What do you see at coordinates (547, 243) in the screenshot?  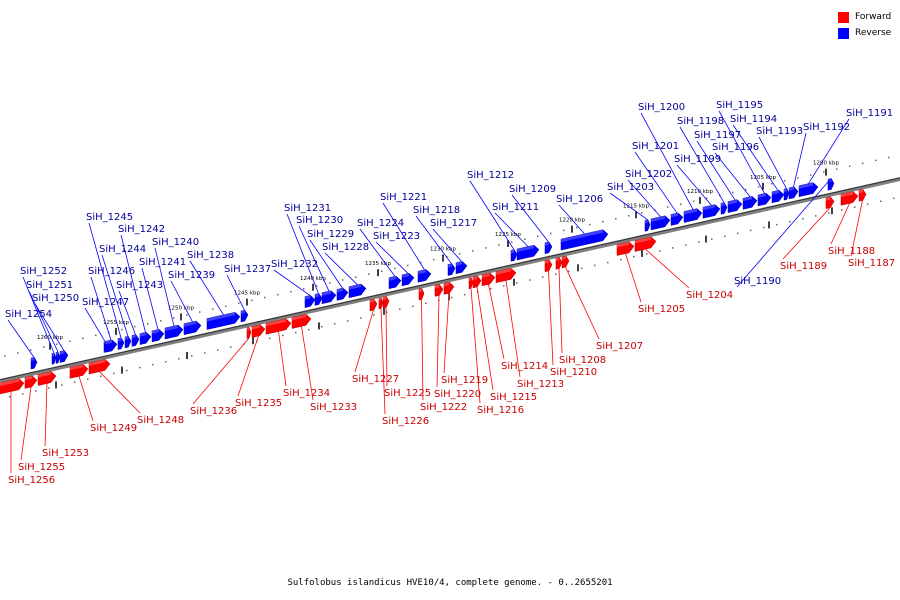 I see `gene-sih-1209-shine` at bounding box center [547, 243].